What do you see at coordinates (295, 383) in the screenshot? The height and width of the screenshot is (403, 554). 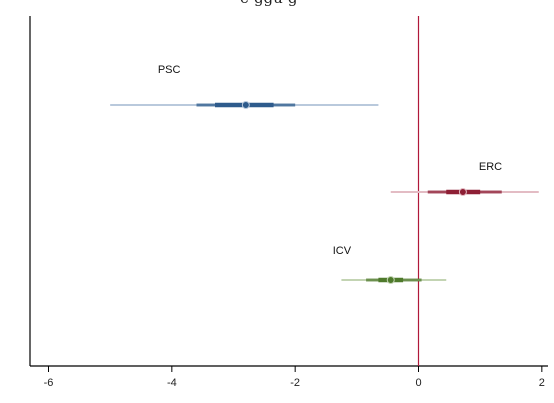 I see `x-tick-label: -2` at bounding box center [295, 383].